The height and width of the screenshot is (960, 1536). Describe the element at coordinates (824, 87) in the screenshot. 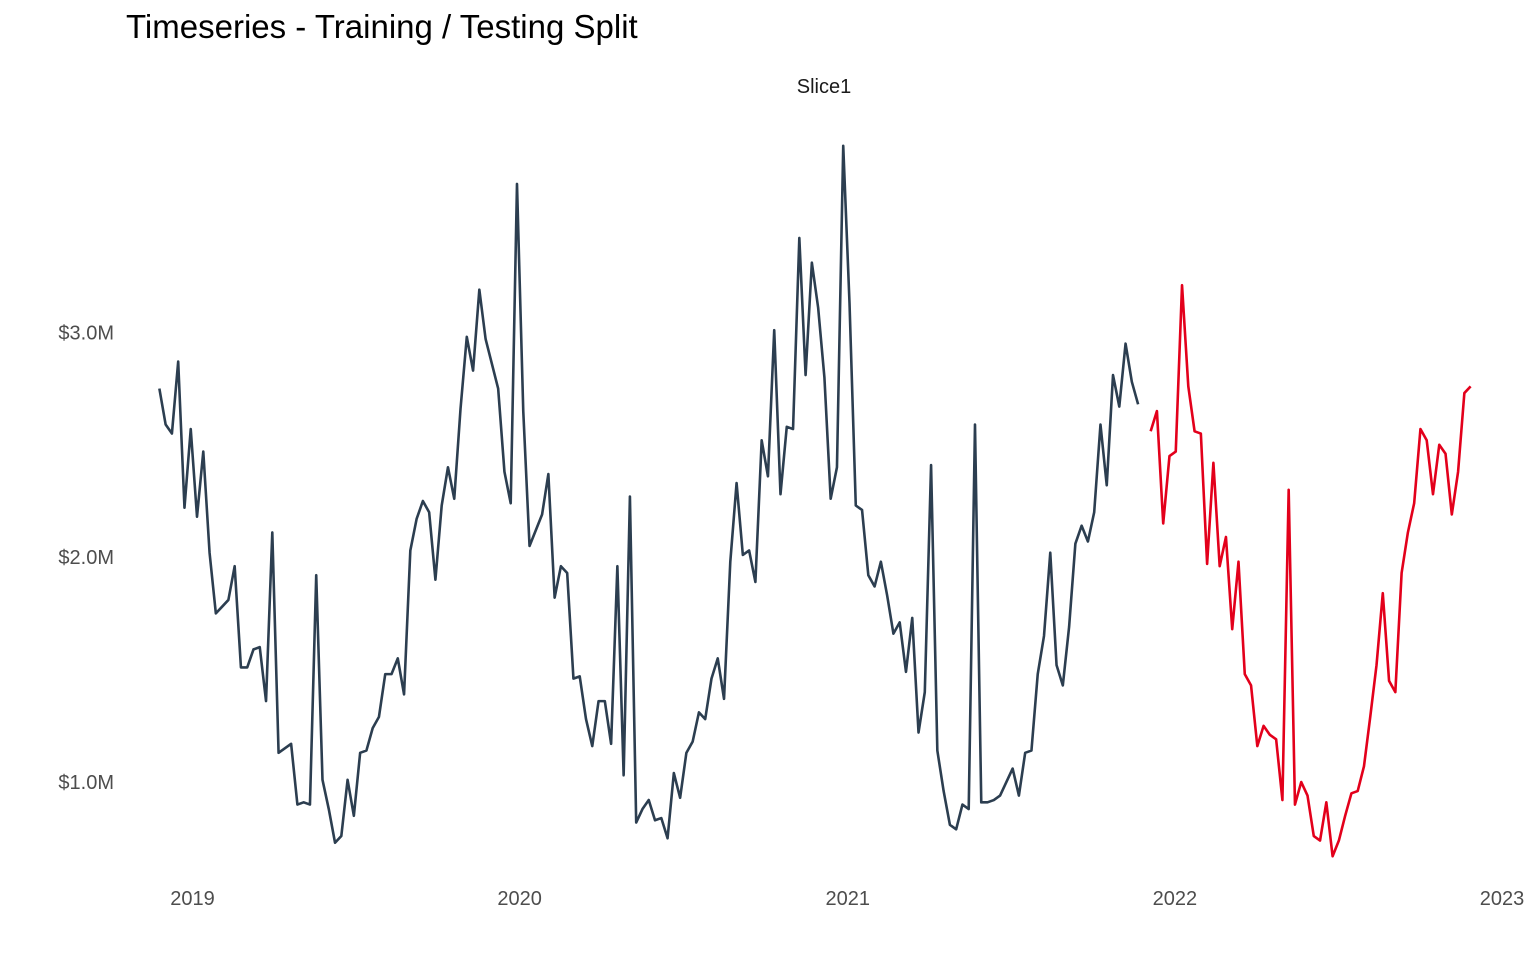

I see `facet-strip-label: Slice1` at that location.